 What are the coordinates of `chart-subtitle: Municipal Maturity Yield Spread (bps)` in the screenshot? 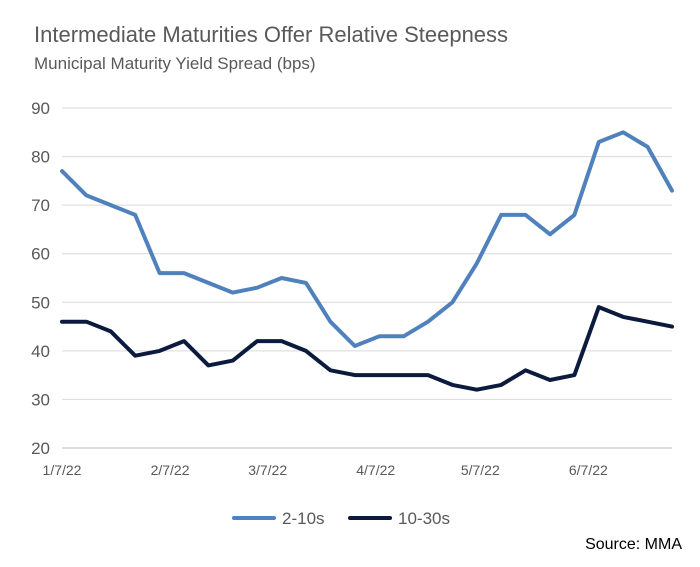 It's located at (175, 63).